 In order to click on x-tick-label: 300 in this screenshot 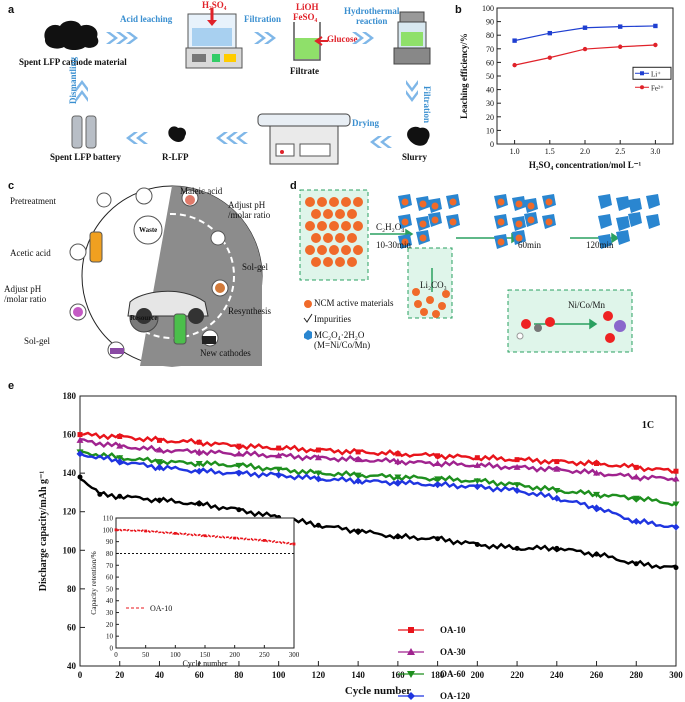, I will do `click(676, 675)`.